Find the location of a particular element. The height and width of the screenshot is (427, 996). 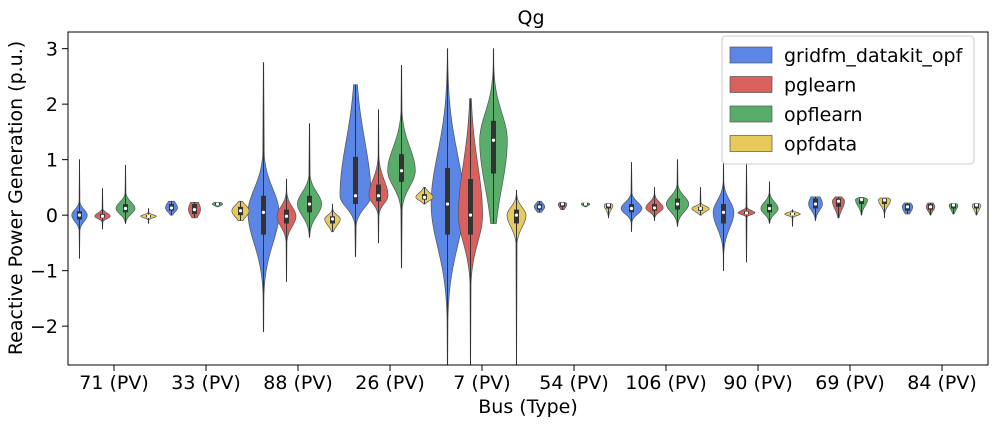

x-tick-label: 71 (PV) is located at coordinates (114, 383).